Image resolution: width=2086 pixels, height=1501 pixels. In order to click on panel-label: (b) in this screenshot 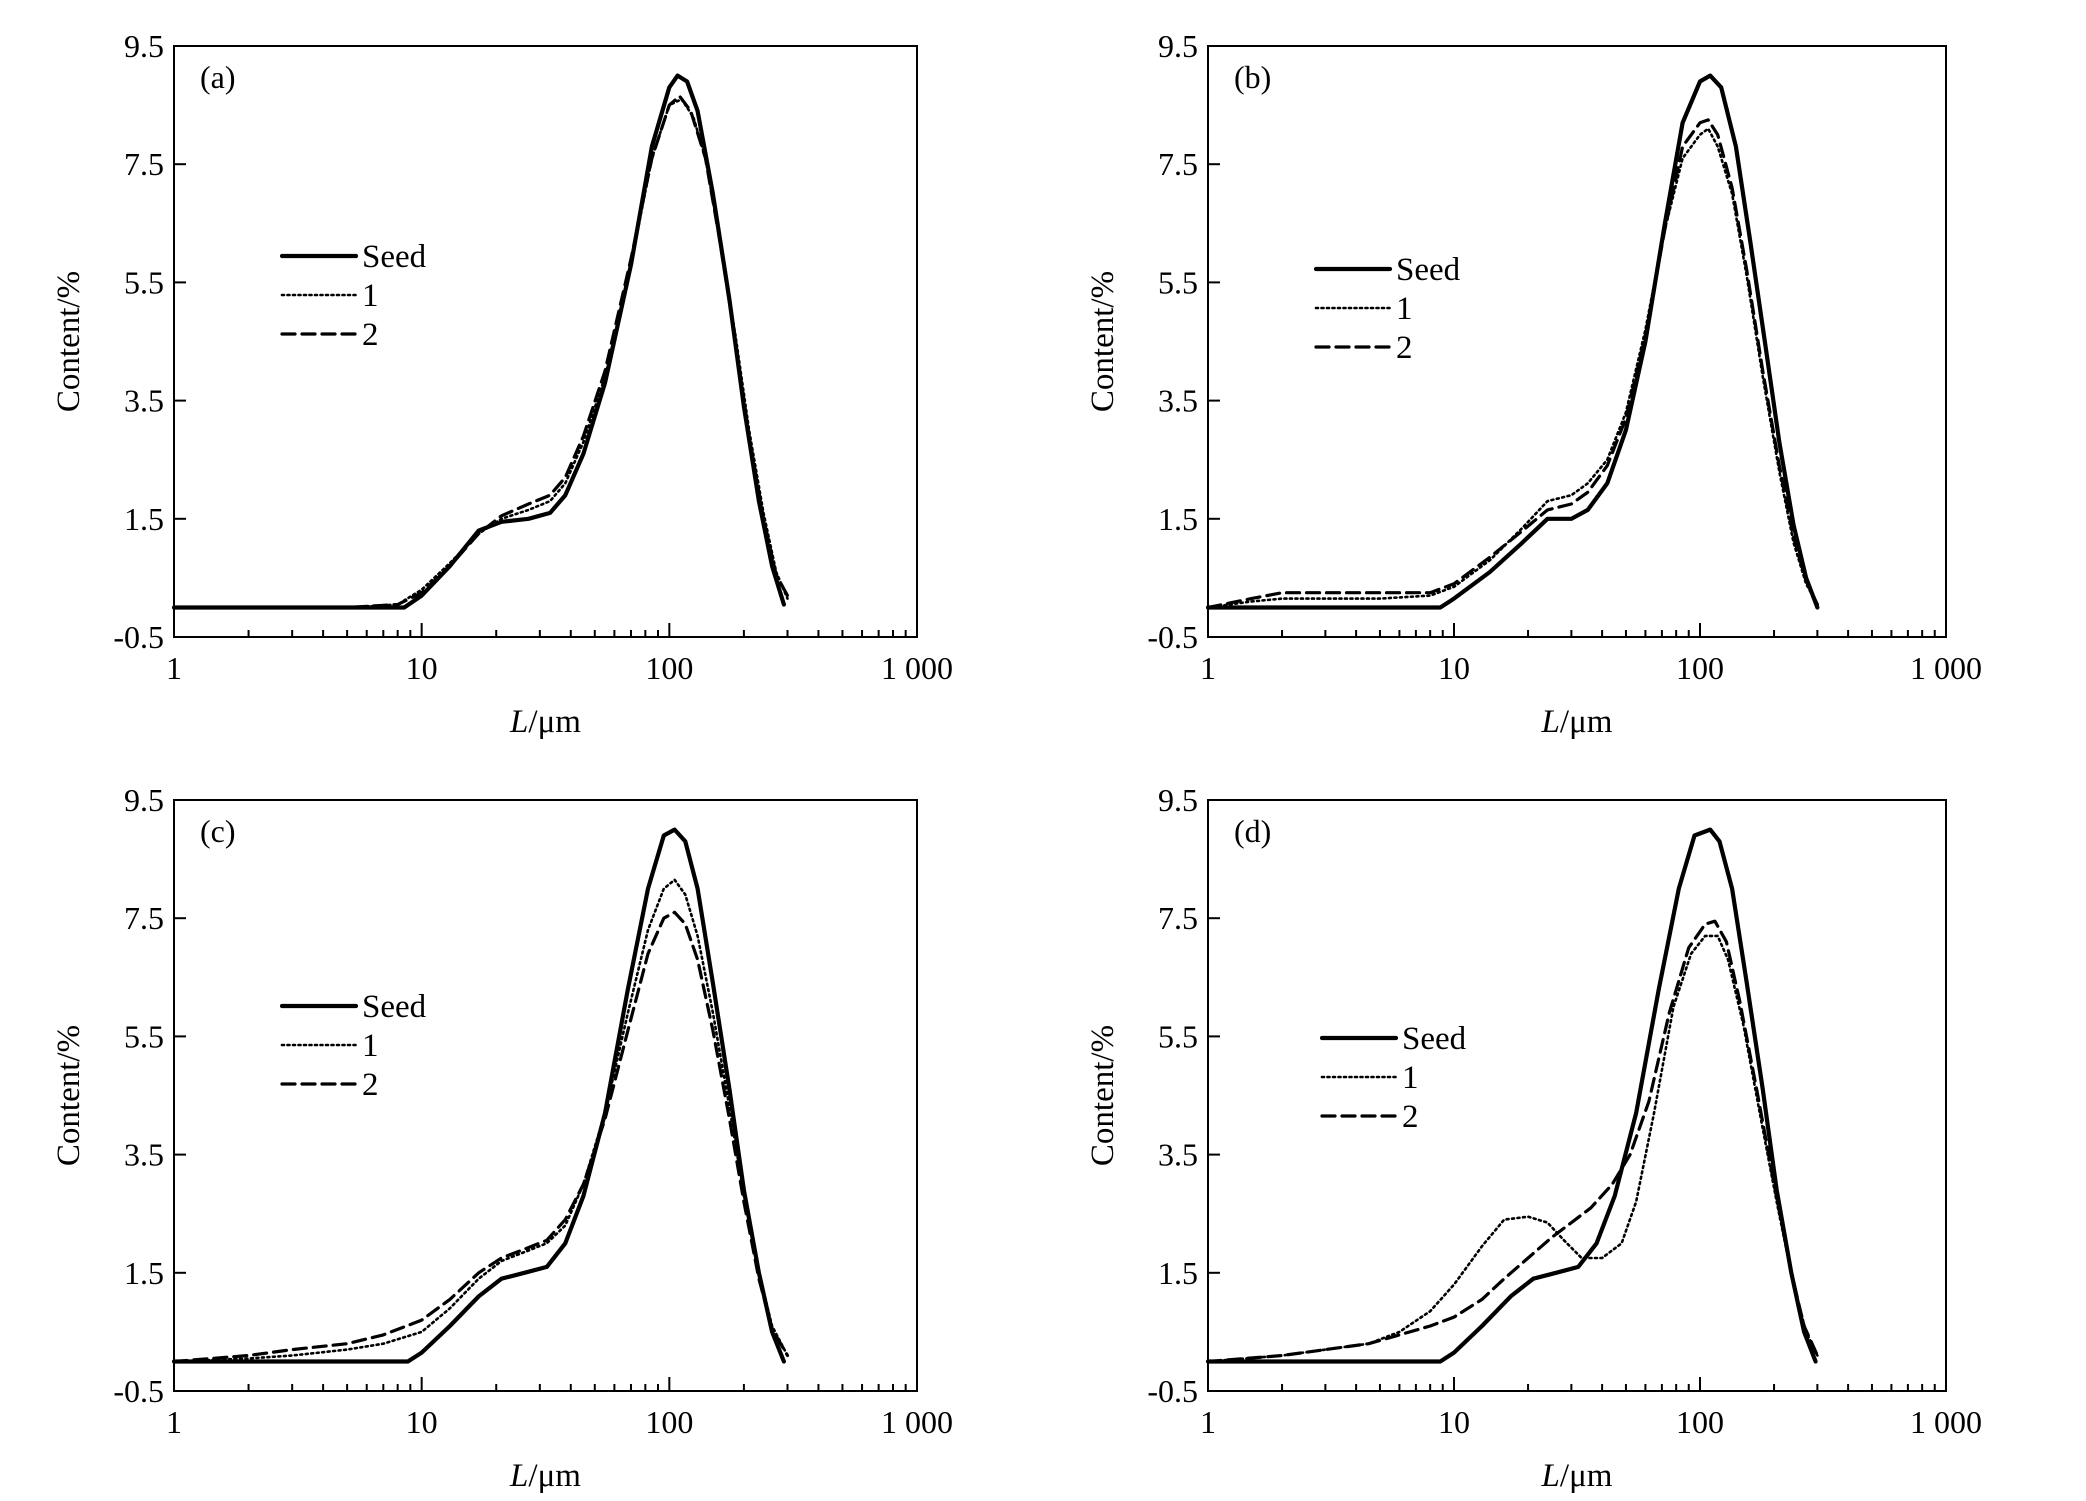, I will do `click(1252, 77)`.